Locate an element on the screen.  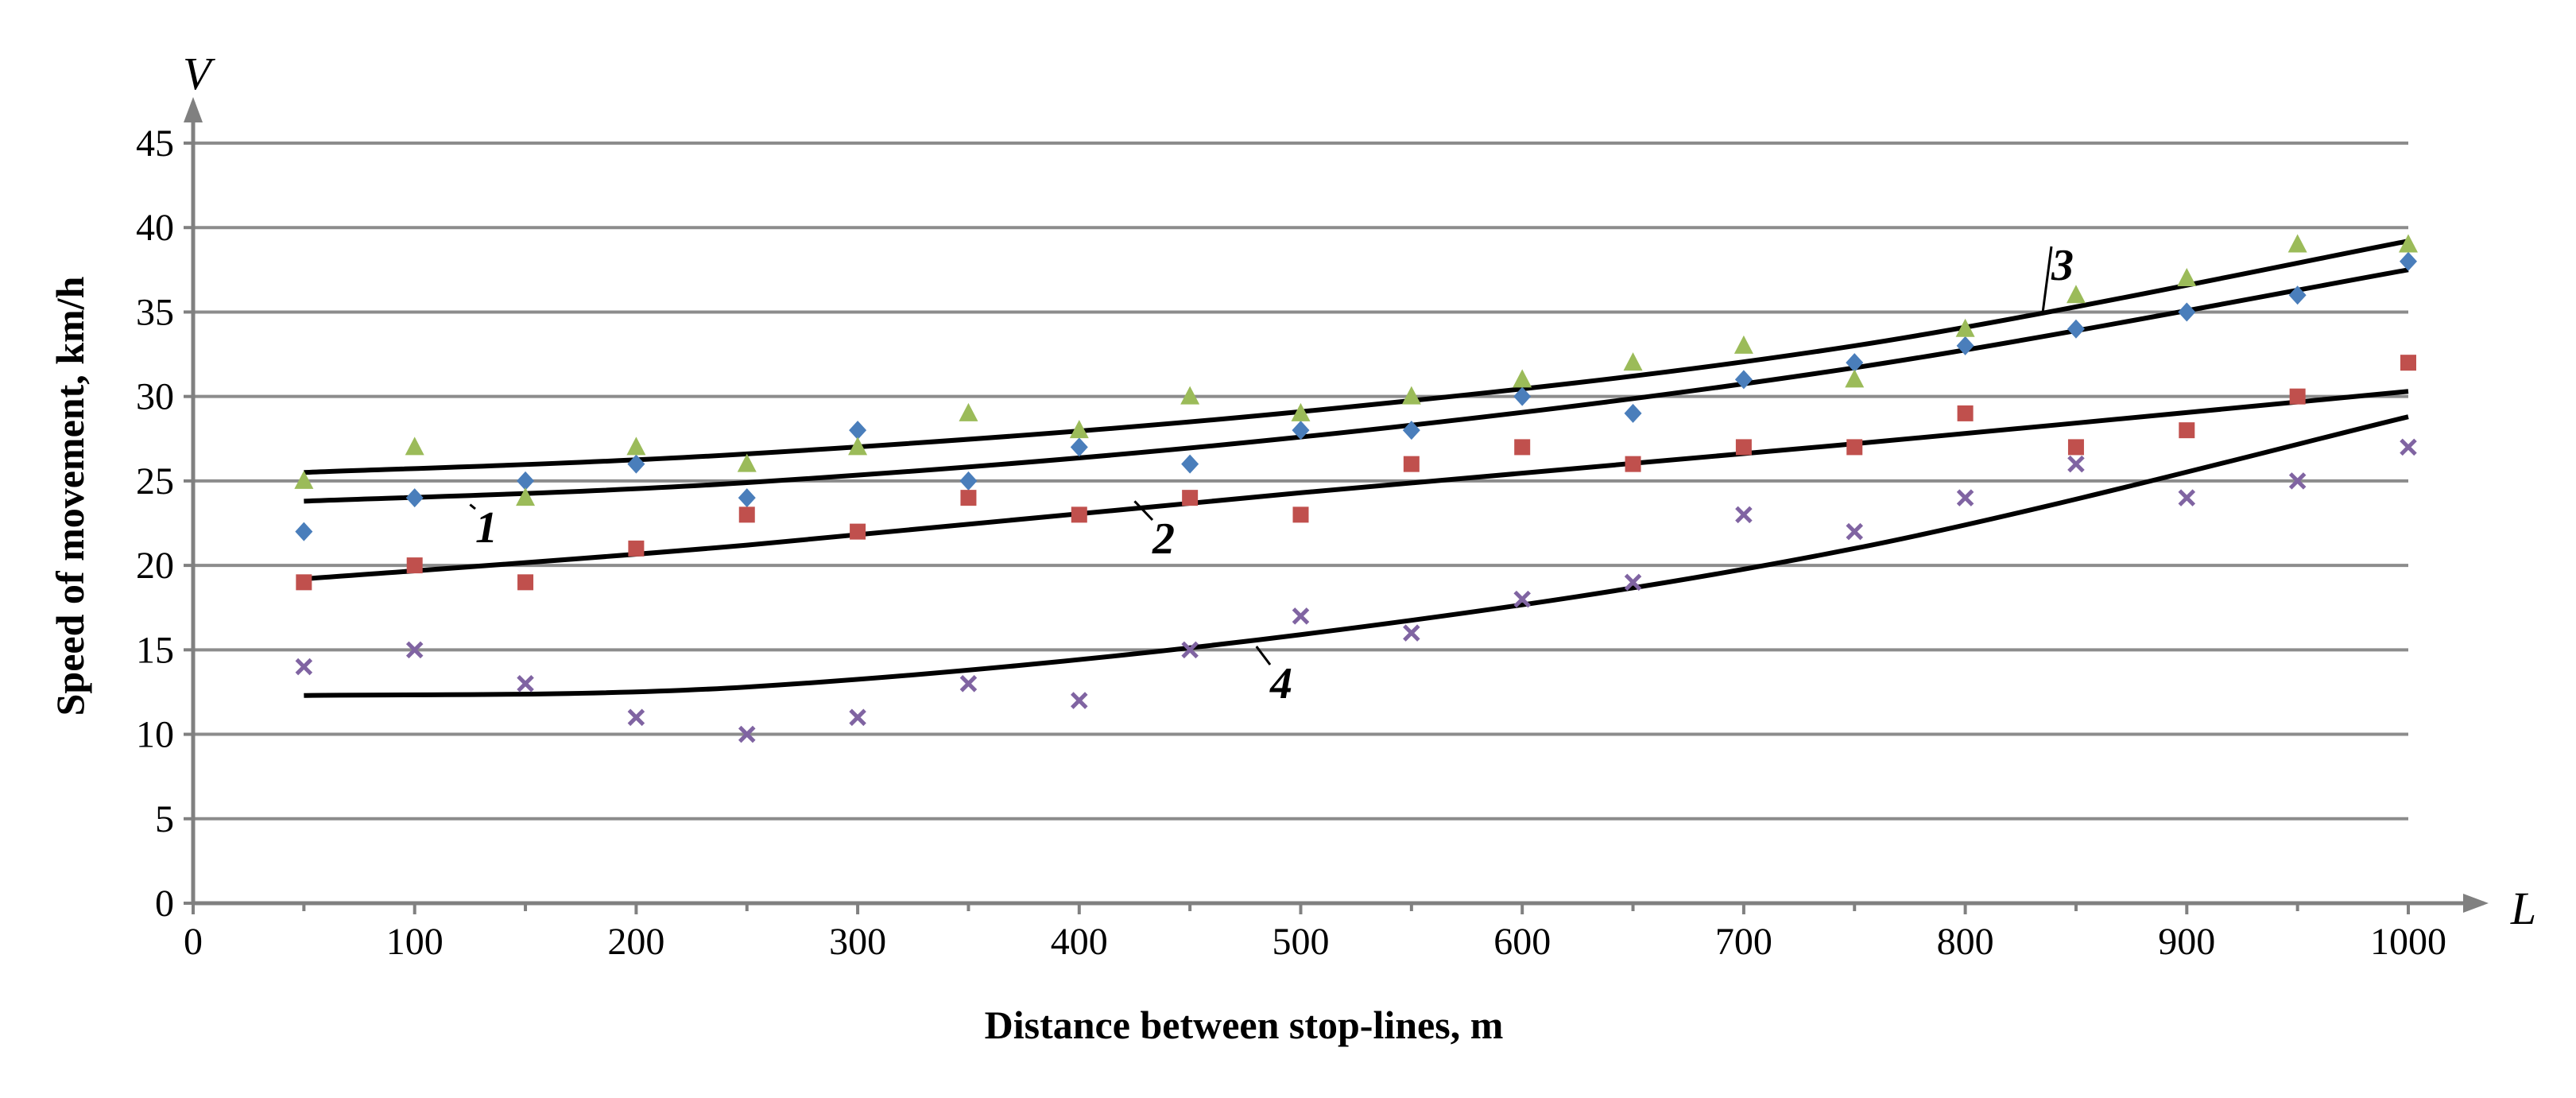
y-tick-label: 5 is located at coordinates (164, 819).